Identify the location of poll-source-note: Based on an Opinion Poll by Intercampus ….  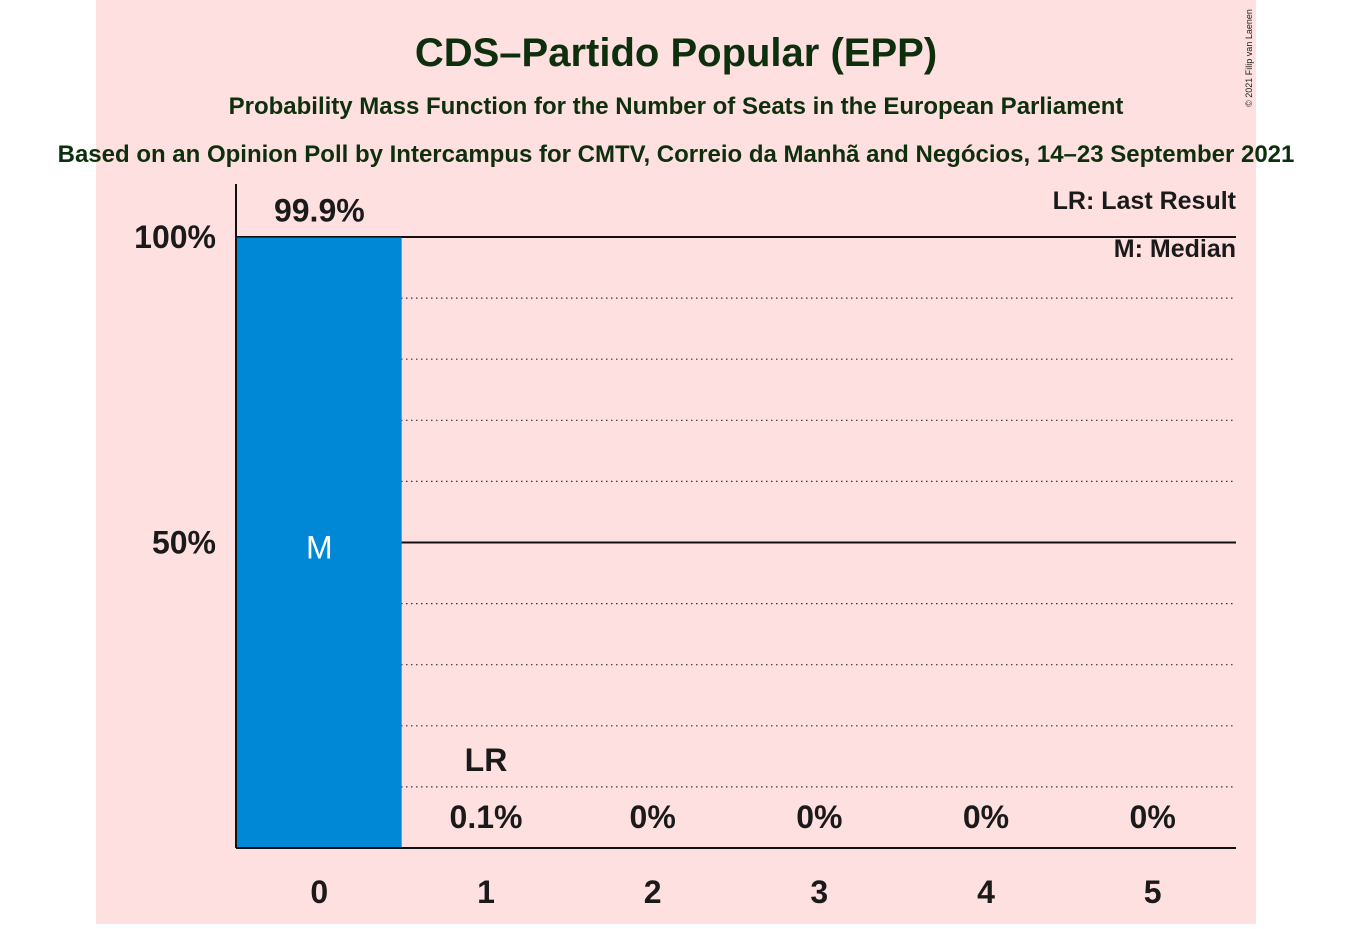
(676, 154).